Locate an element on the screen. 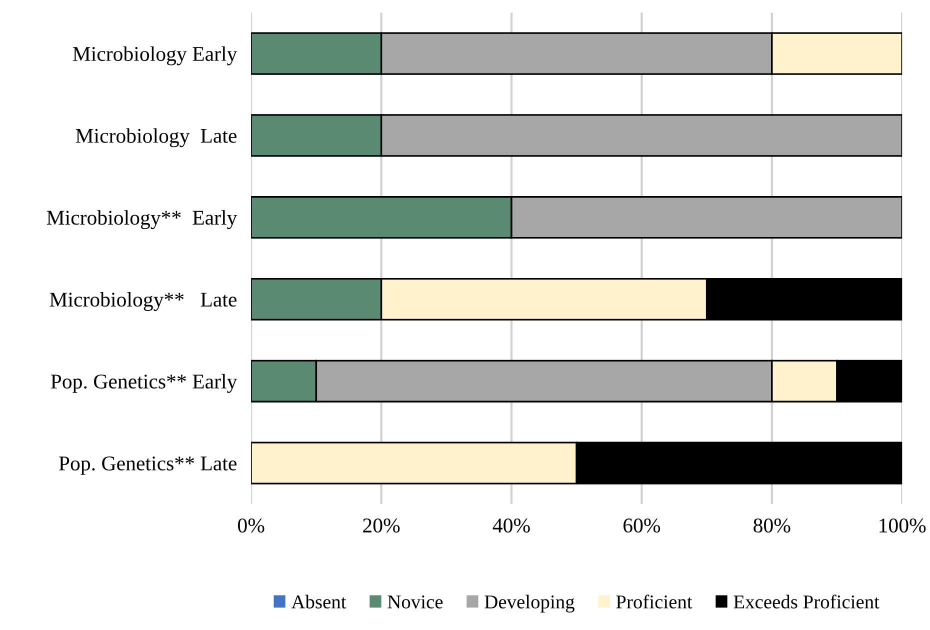 The height and width of the screenshot is (630, 930). x-tick-label: 20% is located at coordinates (381, 525).